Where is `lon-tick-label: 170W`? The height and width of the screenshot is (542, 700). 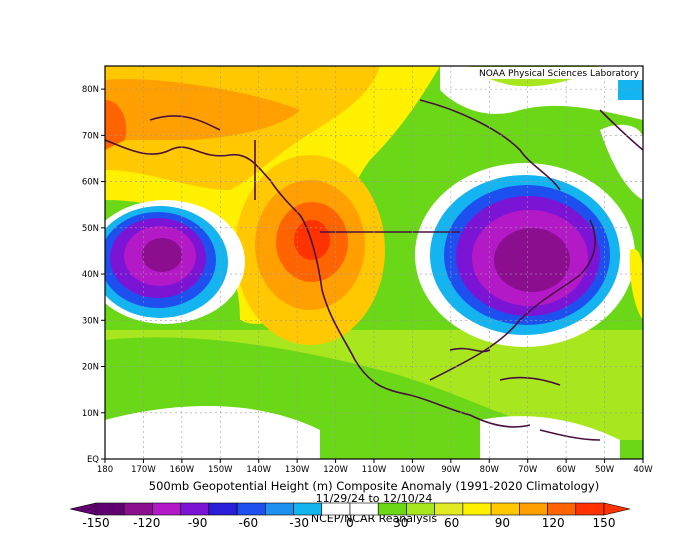 lon-tick-label: 170W is located at coordinates (143, 470).